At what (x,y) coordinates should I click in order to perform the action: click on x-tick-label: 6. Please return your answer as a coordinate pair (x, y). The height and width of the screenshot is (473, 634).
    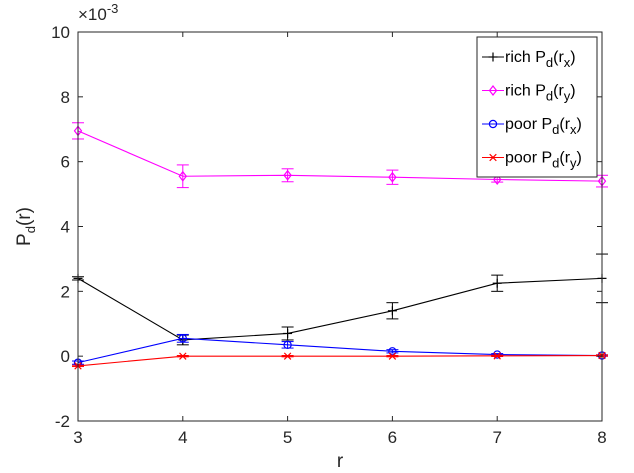
    Looking at the image, I should click on (392, 437).